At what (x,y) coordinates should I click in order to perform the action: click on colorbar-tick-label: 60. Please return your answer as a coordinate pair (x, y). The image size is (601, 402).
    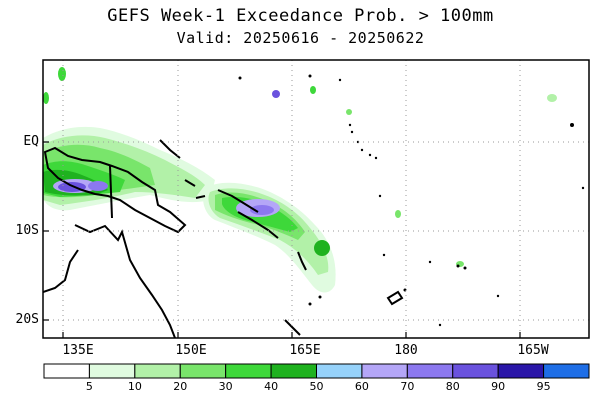
    Looking at the image, I should click on (362, 386).